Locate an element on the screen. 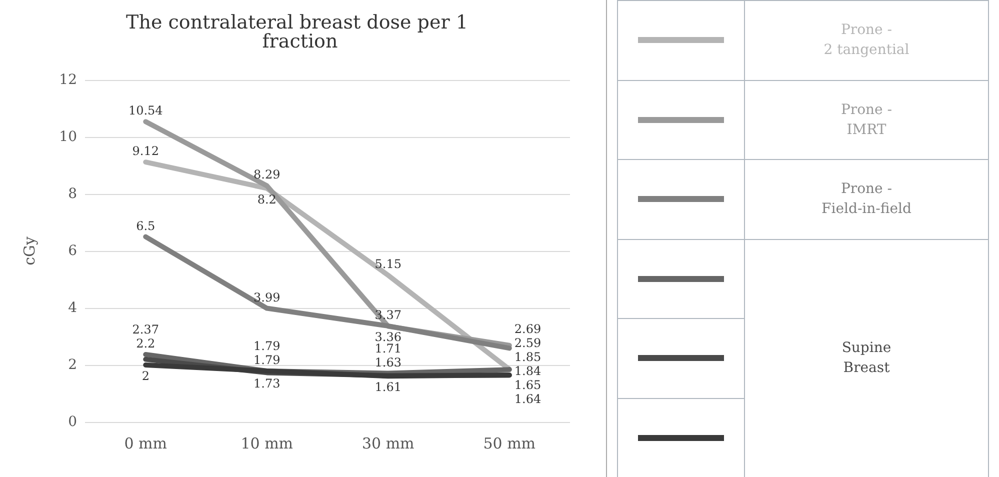 This screenshot has height=477, width=999. text: Prone - Field-in-field is located at coordinates (866, 199).